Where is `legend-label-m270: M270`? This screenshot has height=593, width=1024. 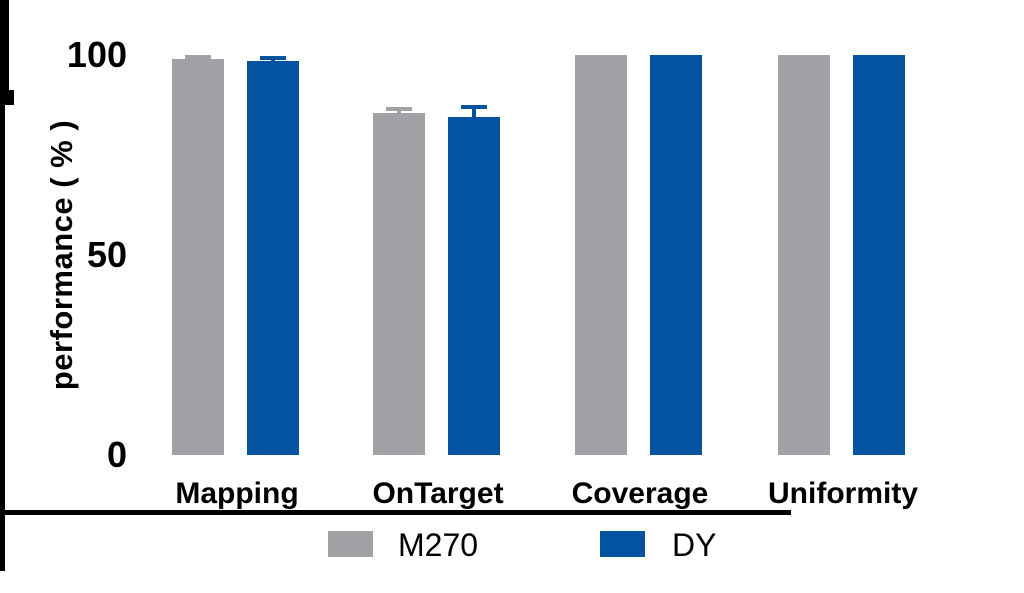
legend-label-m270: M270 is located at coordinates (438, 545).